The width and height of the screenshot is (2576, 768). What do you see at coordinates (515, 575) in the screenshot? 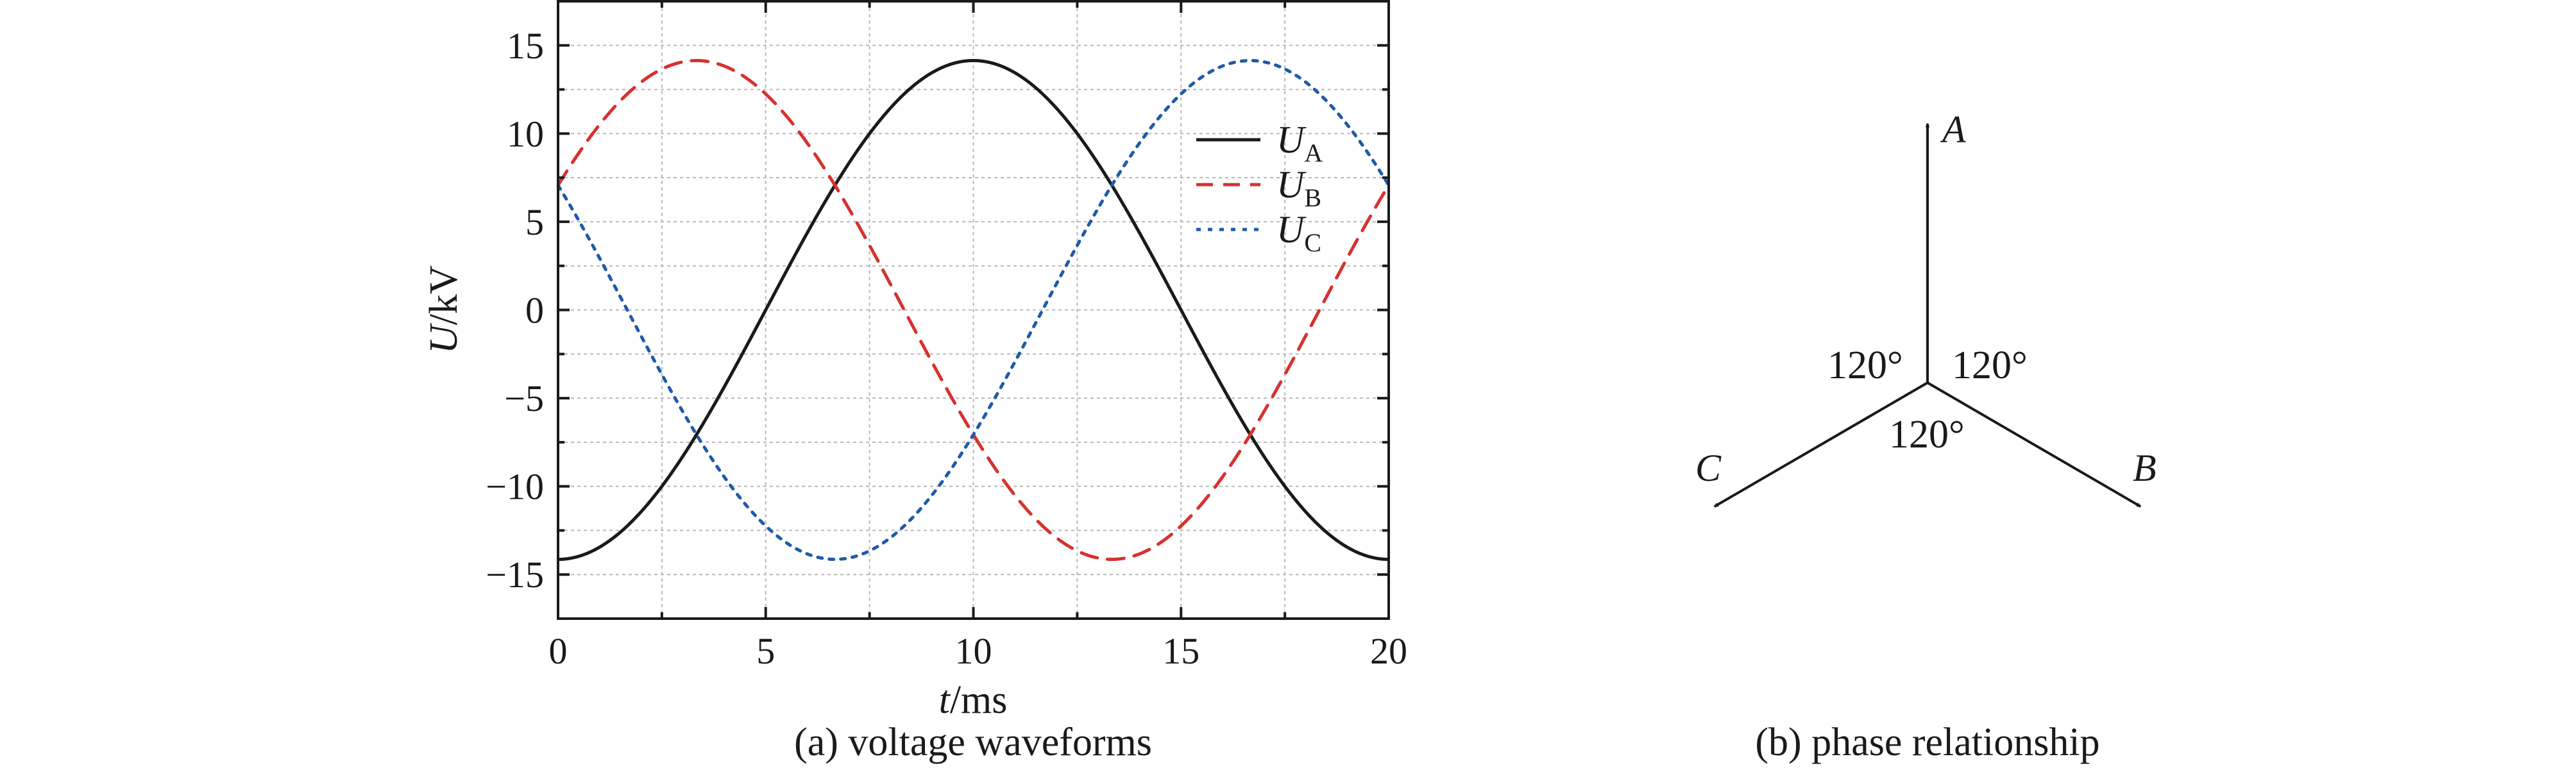
I see `y-tick-label: −15` at bounding box center [515, 575].